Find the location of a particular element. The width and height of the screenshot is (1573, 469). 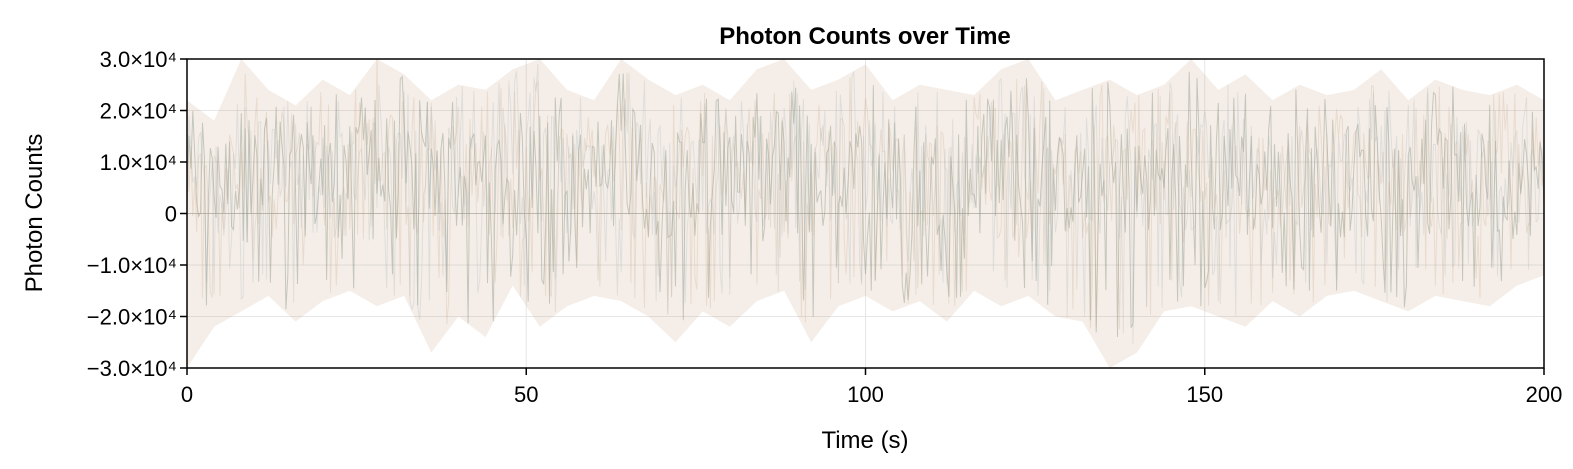

y-axis-label: Photon Counts is located at coordinates (34, 213).